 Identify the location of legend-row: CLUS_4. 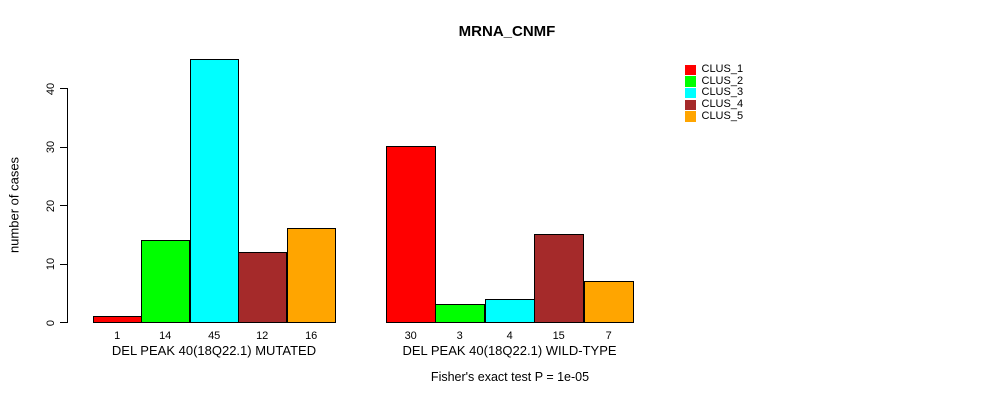
(714, 104).